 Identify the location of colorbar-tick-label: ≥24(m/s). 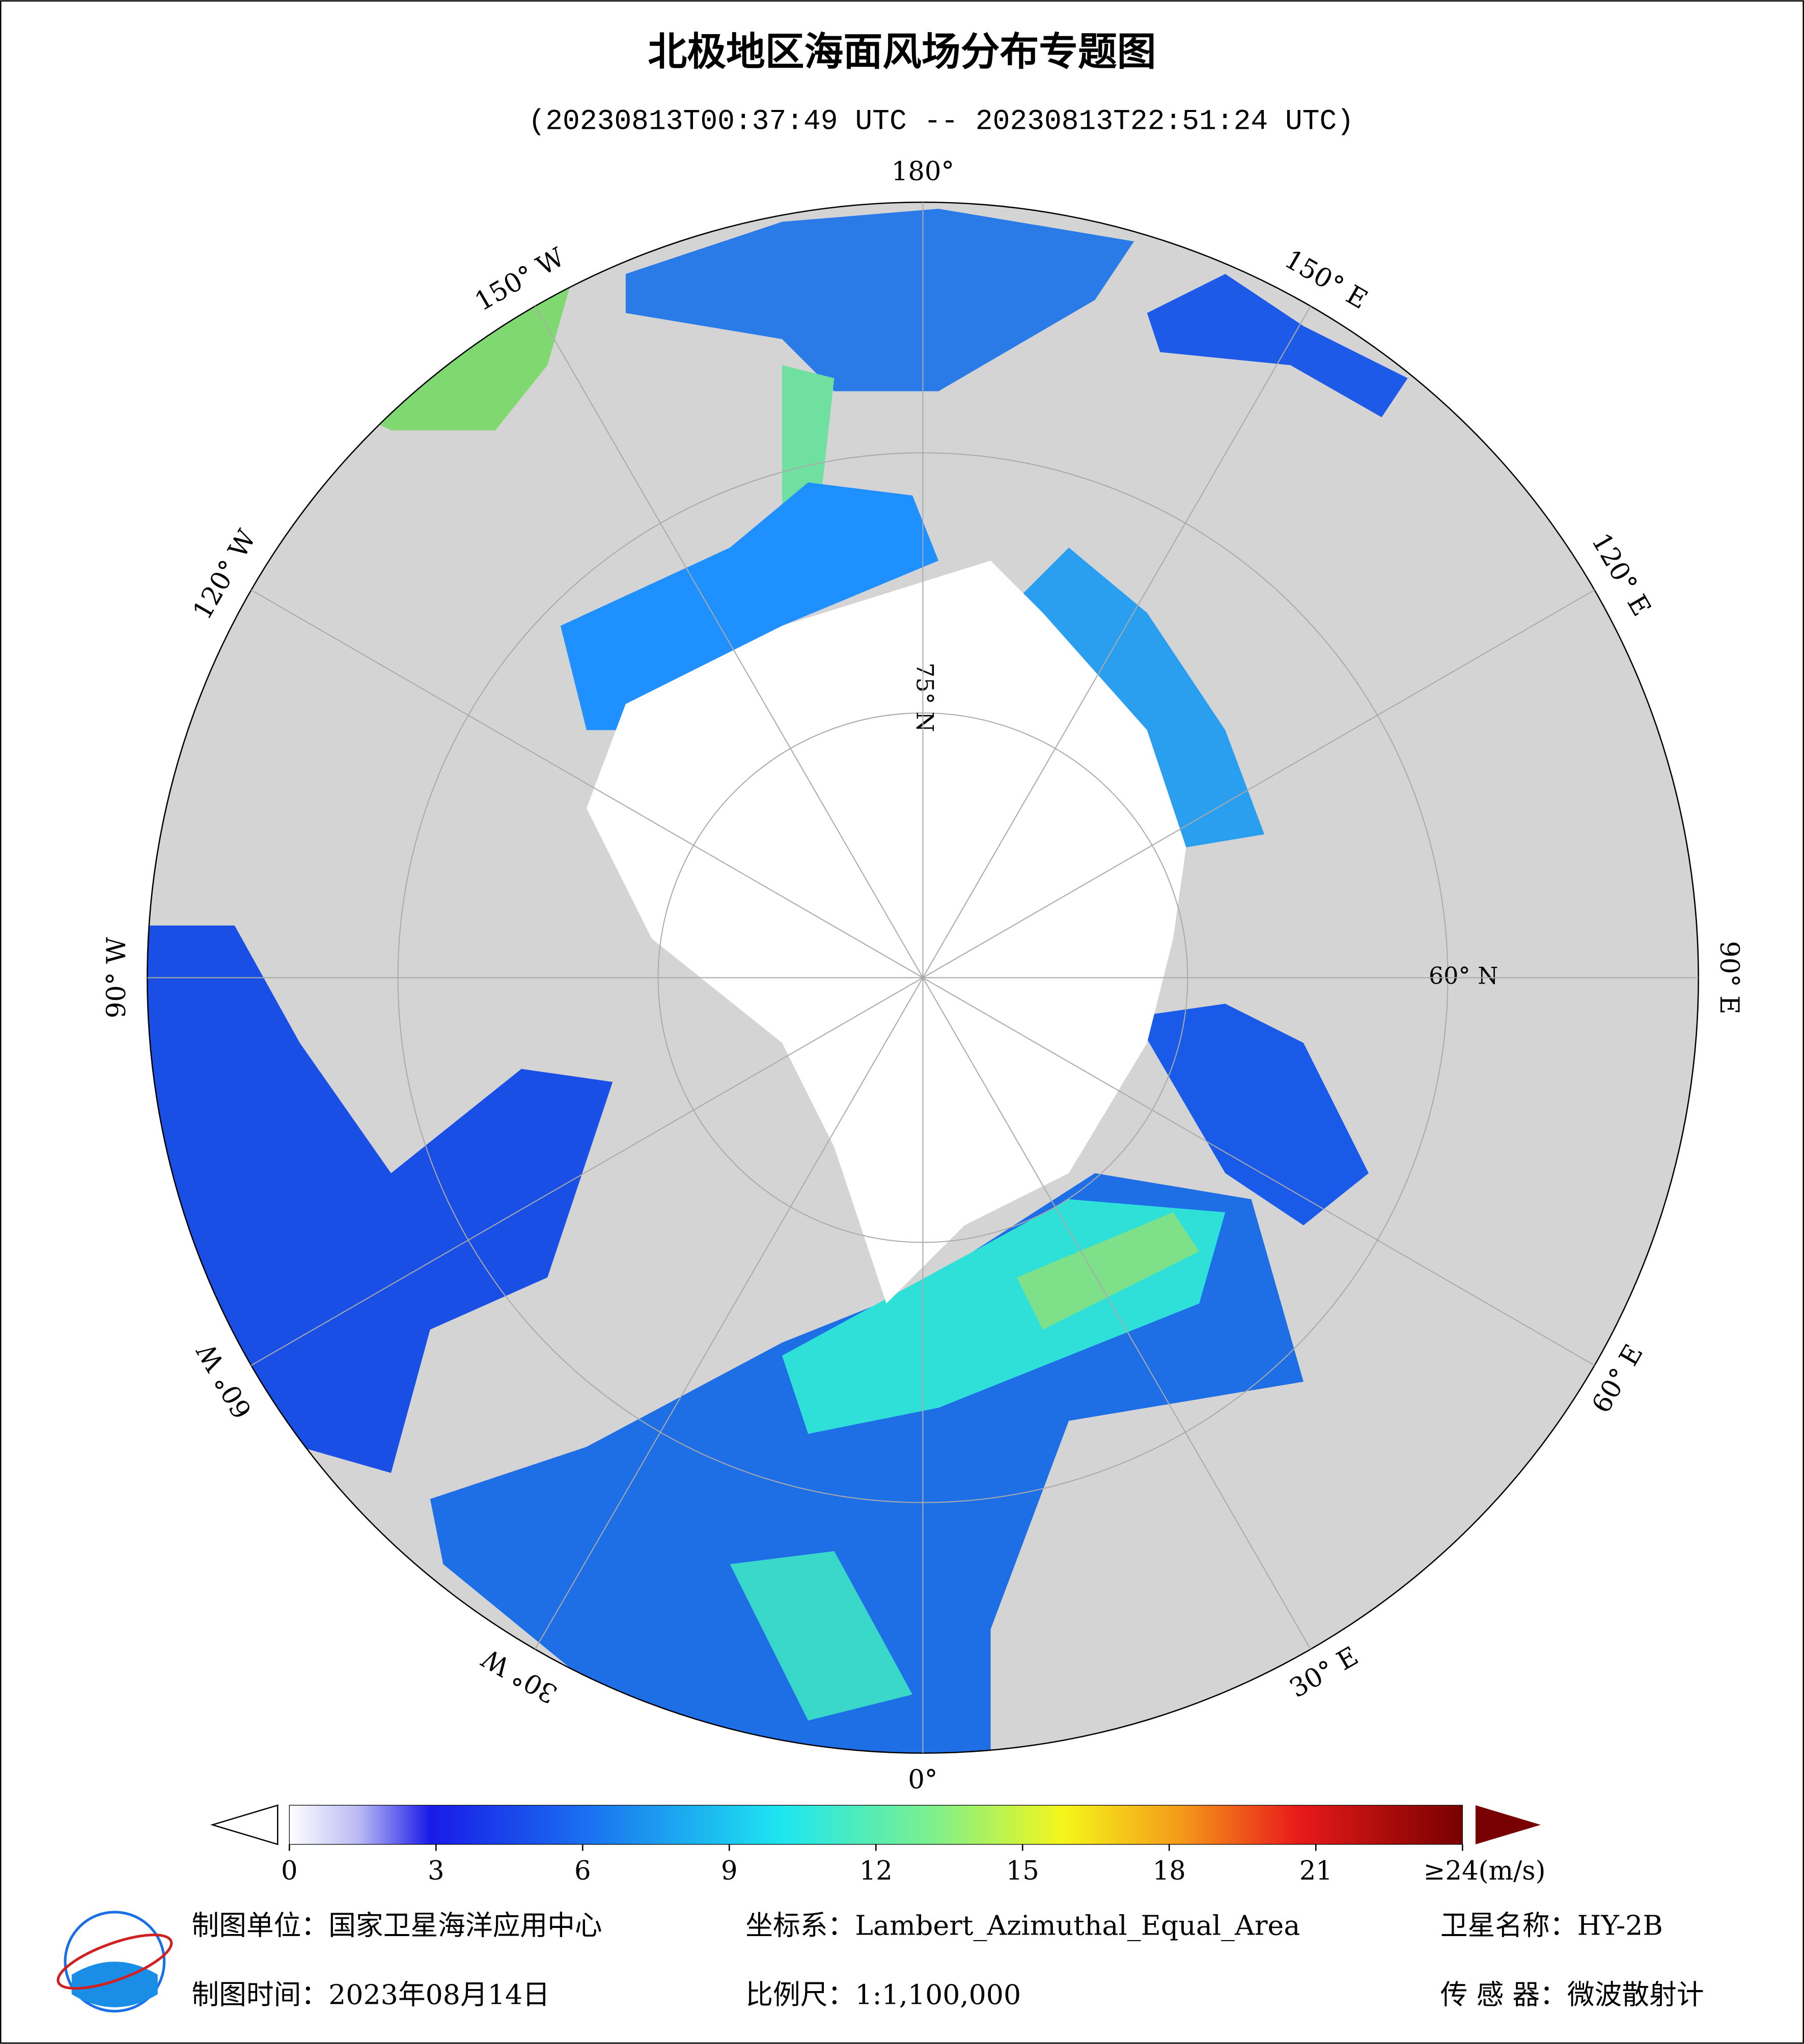
(1484, 1871).